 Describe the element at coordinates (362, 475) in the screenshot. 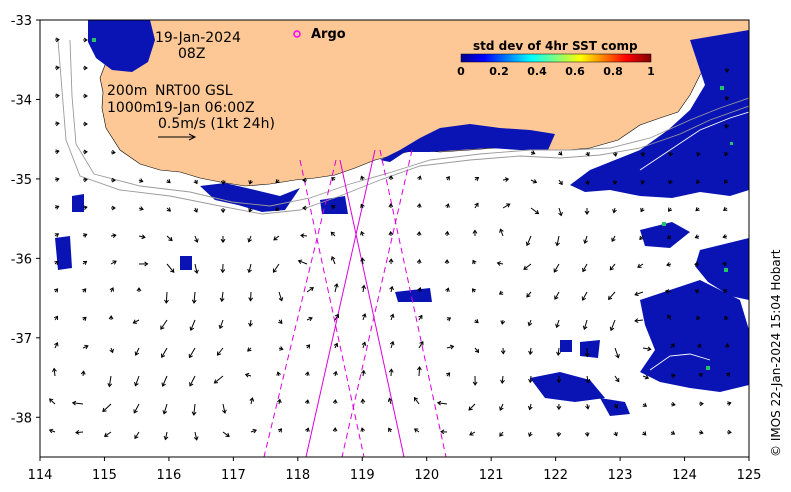

I see `x-tick-label: 119` at that location.